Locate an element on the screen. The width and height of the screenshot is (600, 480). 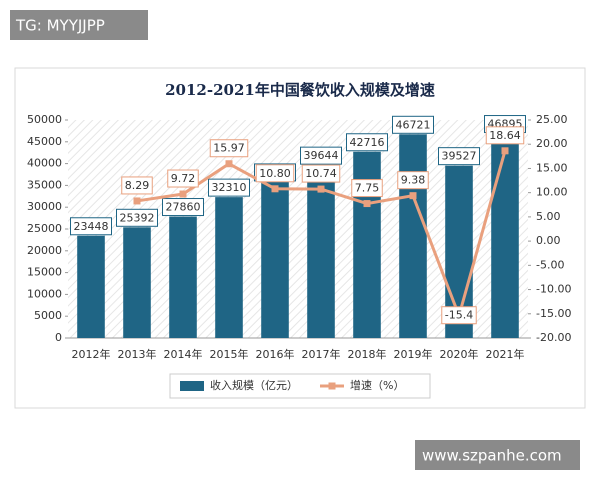
bar-label: 42716 is located at coordinates (367, 142).